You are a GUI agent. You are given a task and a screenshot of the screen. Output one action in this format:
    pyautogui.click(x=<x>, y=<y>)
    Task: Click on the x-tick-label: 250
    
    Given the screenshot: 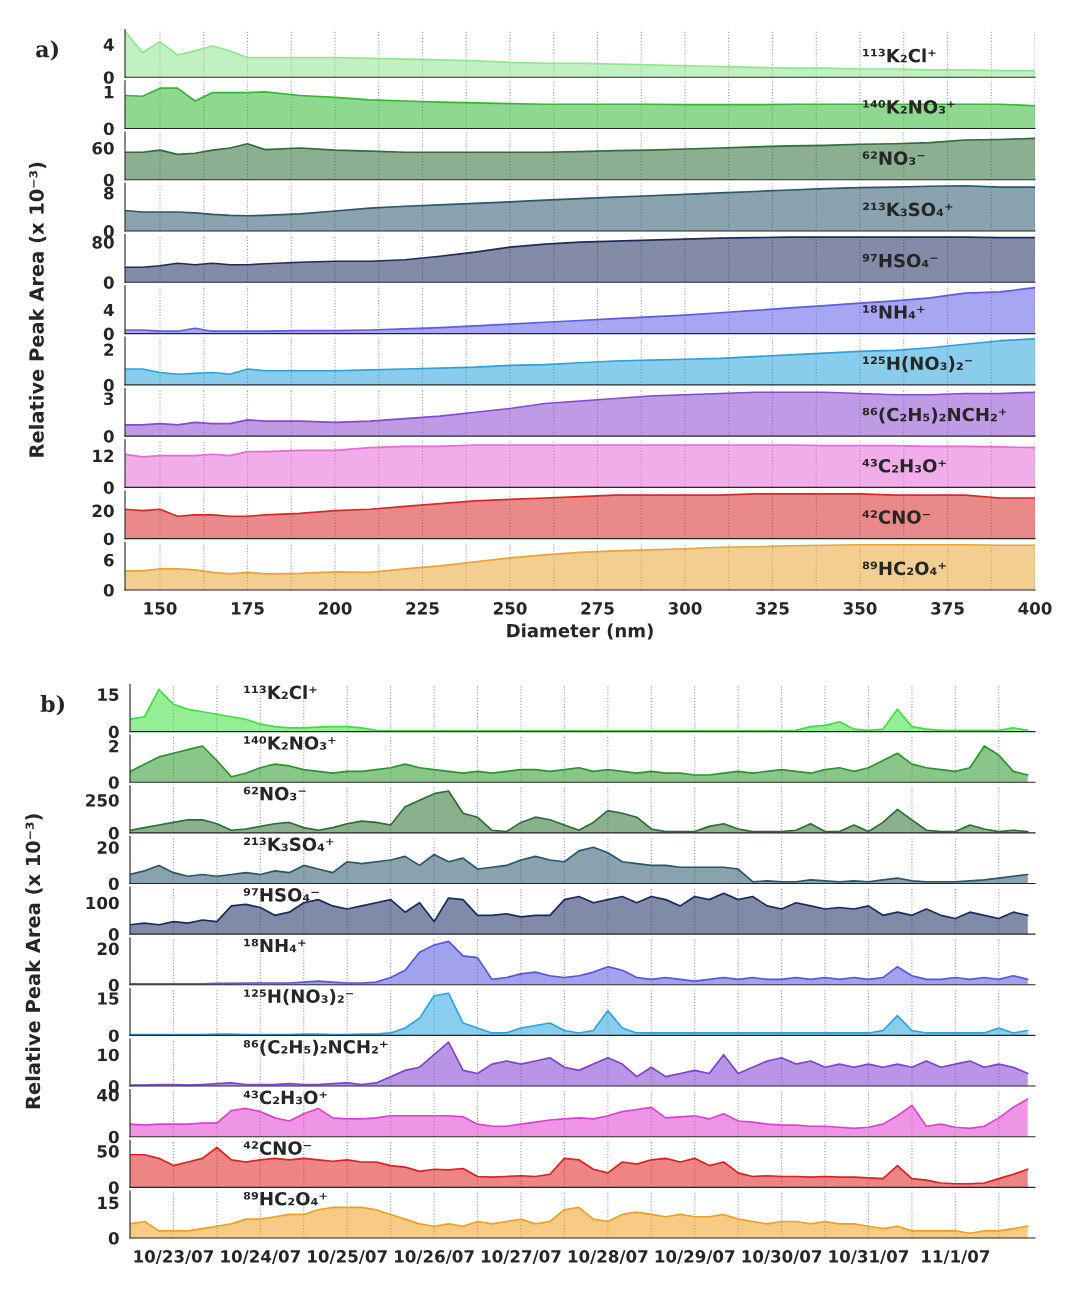 What is the action you would take?
    pyautogui.click(x=510, y=608)
    